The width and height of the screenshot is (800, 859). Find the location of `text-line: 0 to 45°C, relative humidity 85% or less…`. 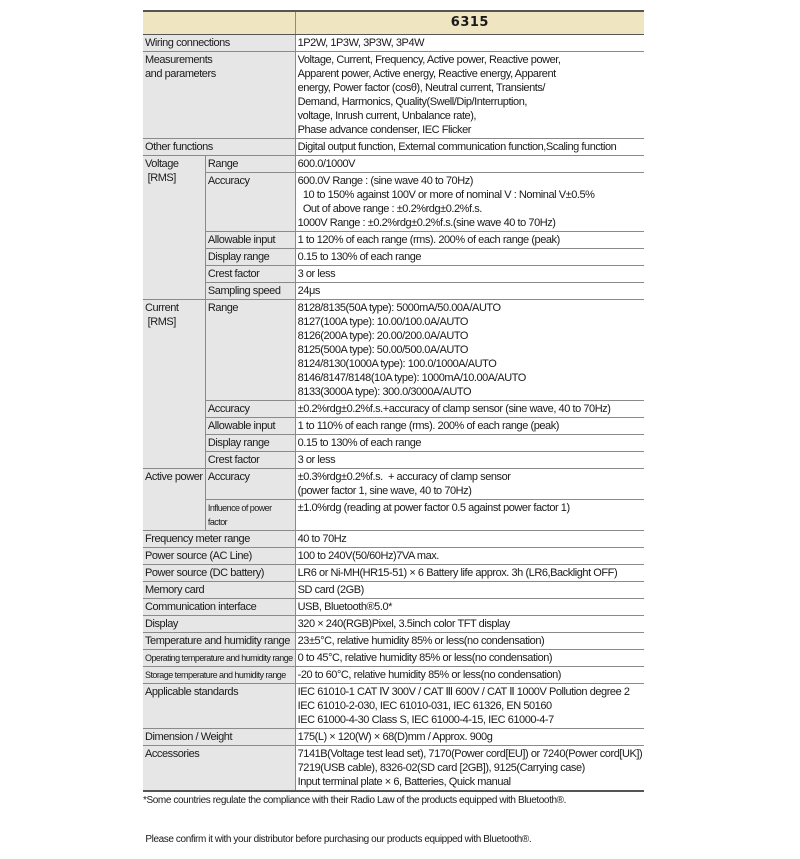

text-line: 0 to 45°C, relative humidity 85% or less… is located at coordinates (425, 658).